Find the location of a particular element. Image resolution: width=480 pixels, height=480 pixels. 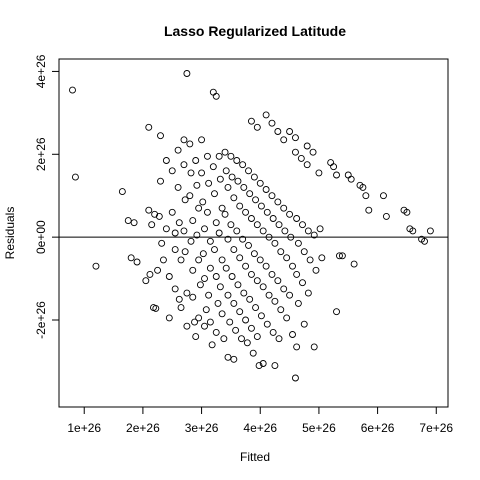

y-tick-label: 4e+26 is located at coordinates (41, 71).